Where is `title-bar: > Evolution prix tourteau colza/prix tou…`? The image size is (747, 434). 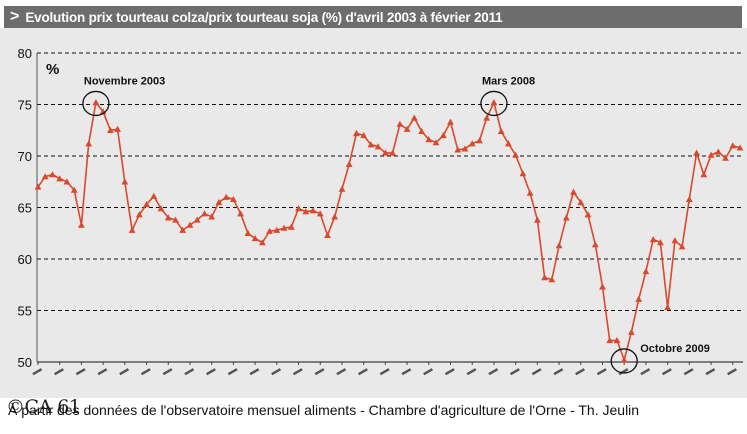 title-bar: > Evolution prix tourteau colza/prix tou… is located at coordinates (373, 17).